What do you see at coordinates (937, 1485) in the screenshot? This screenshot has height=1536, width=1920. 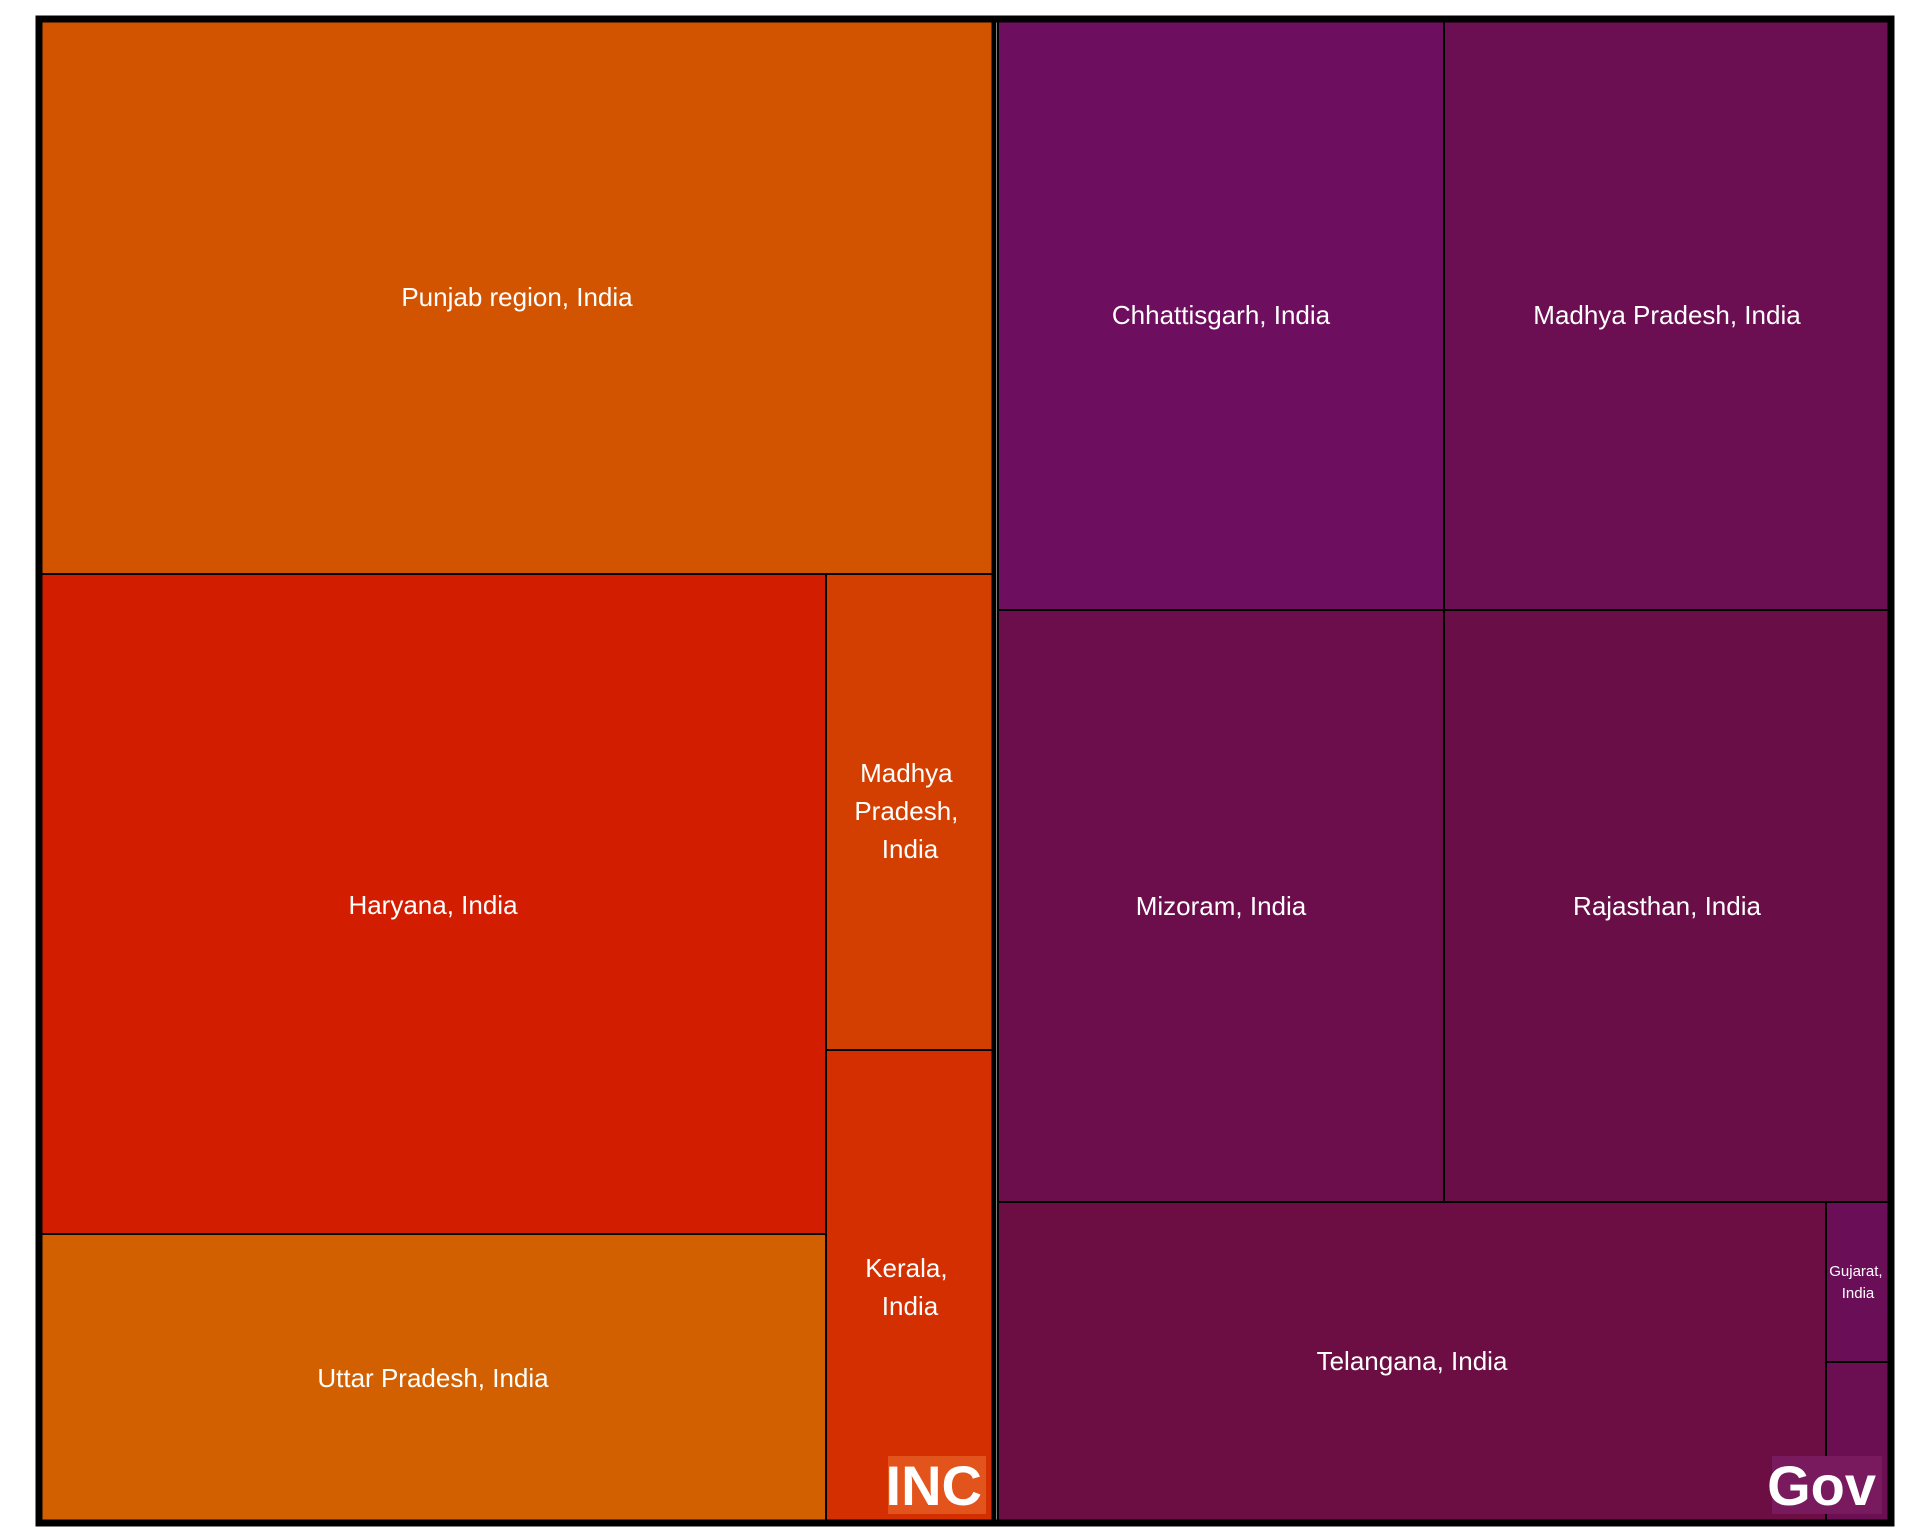 I see `group-inc-label-bg` at bounding box center [937, 1485].